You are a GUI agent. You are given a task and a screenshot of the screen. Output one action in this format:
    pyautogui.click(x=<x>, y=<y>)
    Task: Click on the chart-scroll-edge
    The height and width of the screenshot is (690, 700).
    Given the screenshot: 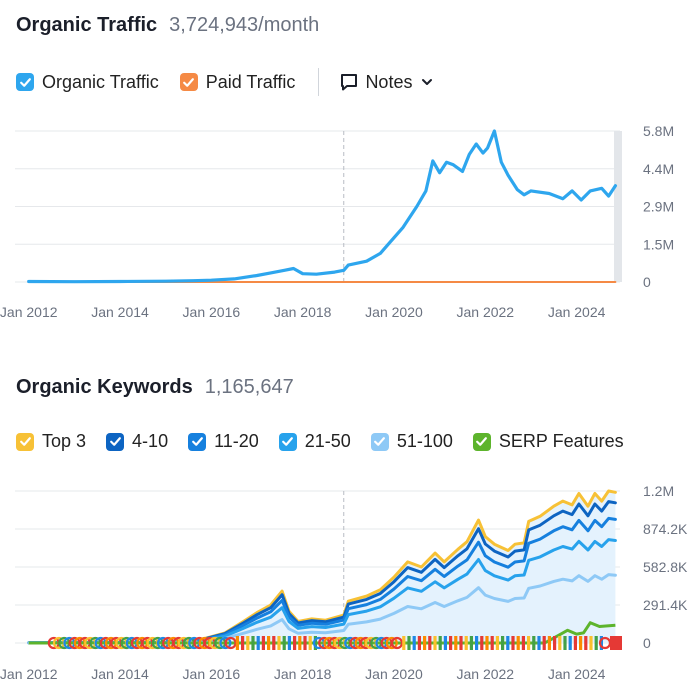 What is the action you would take?
    pyautogui.click(x=618, y=206)
    